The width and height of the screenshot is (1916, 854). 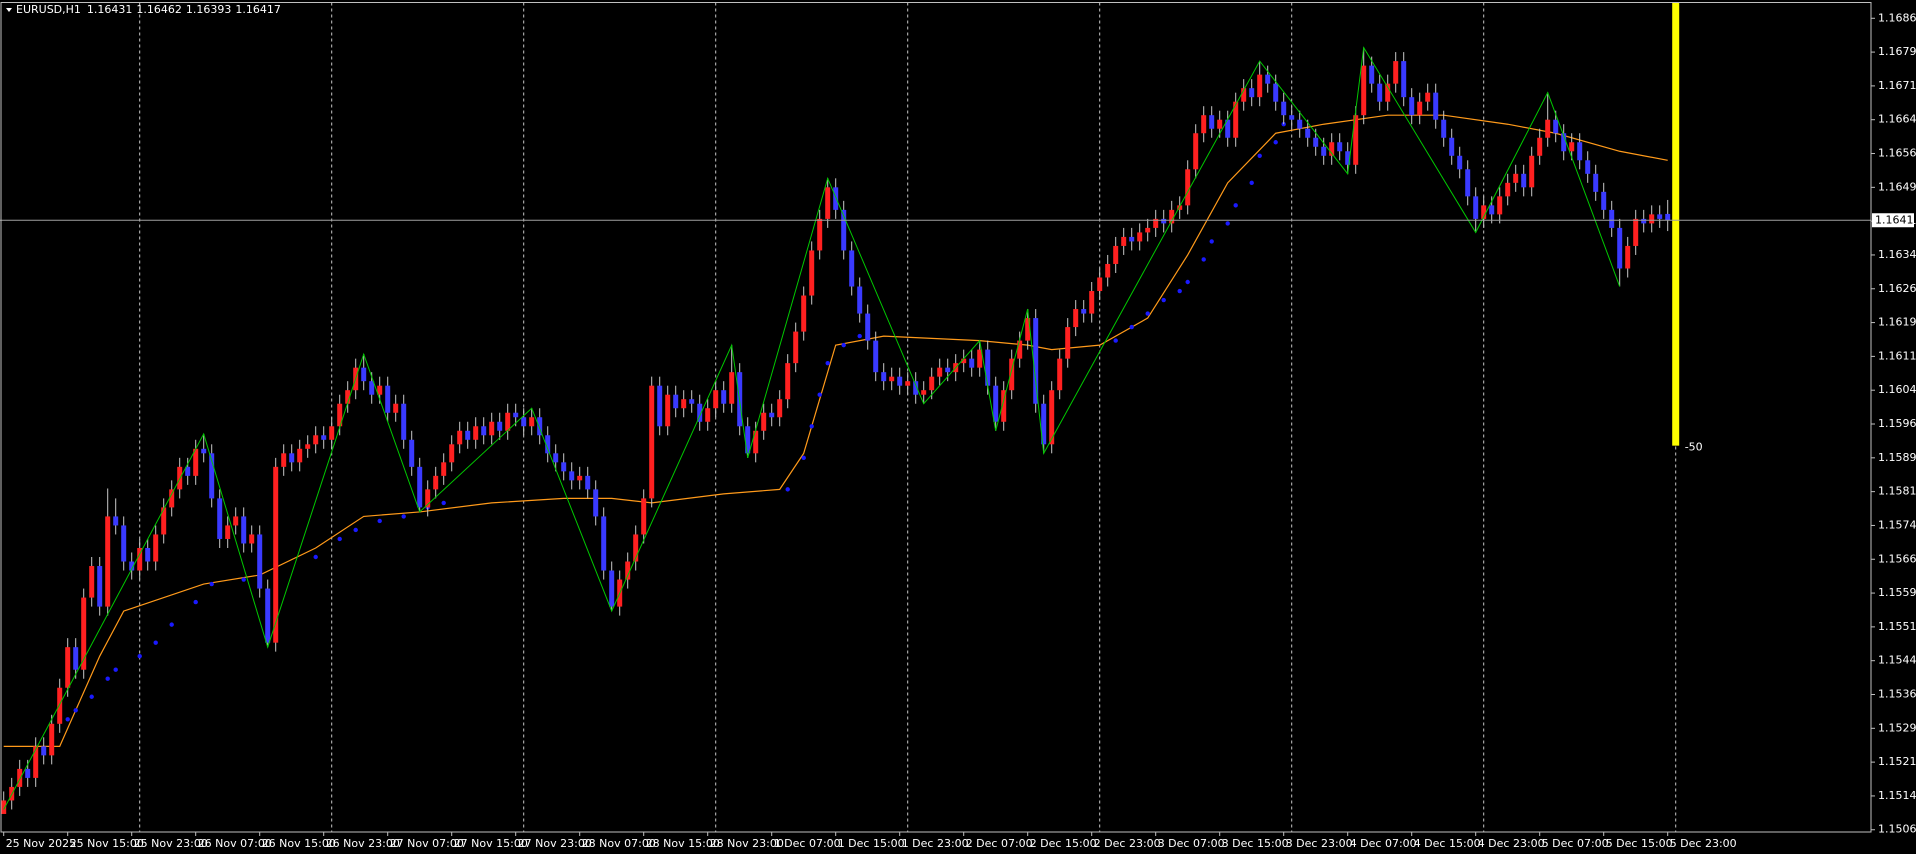 I want to click on y-tick-label: 1.16565, so click(x=1897, y=153).